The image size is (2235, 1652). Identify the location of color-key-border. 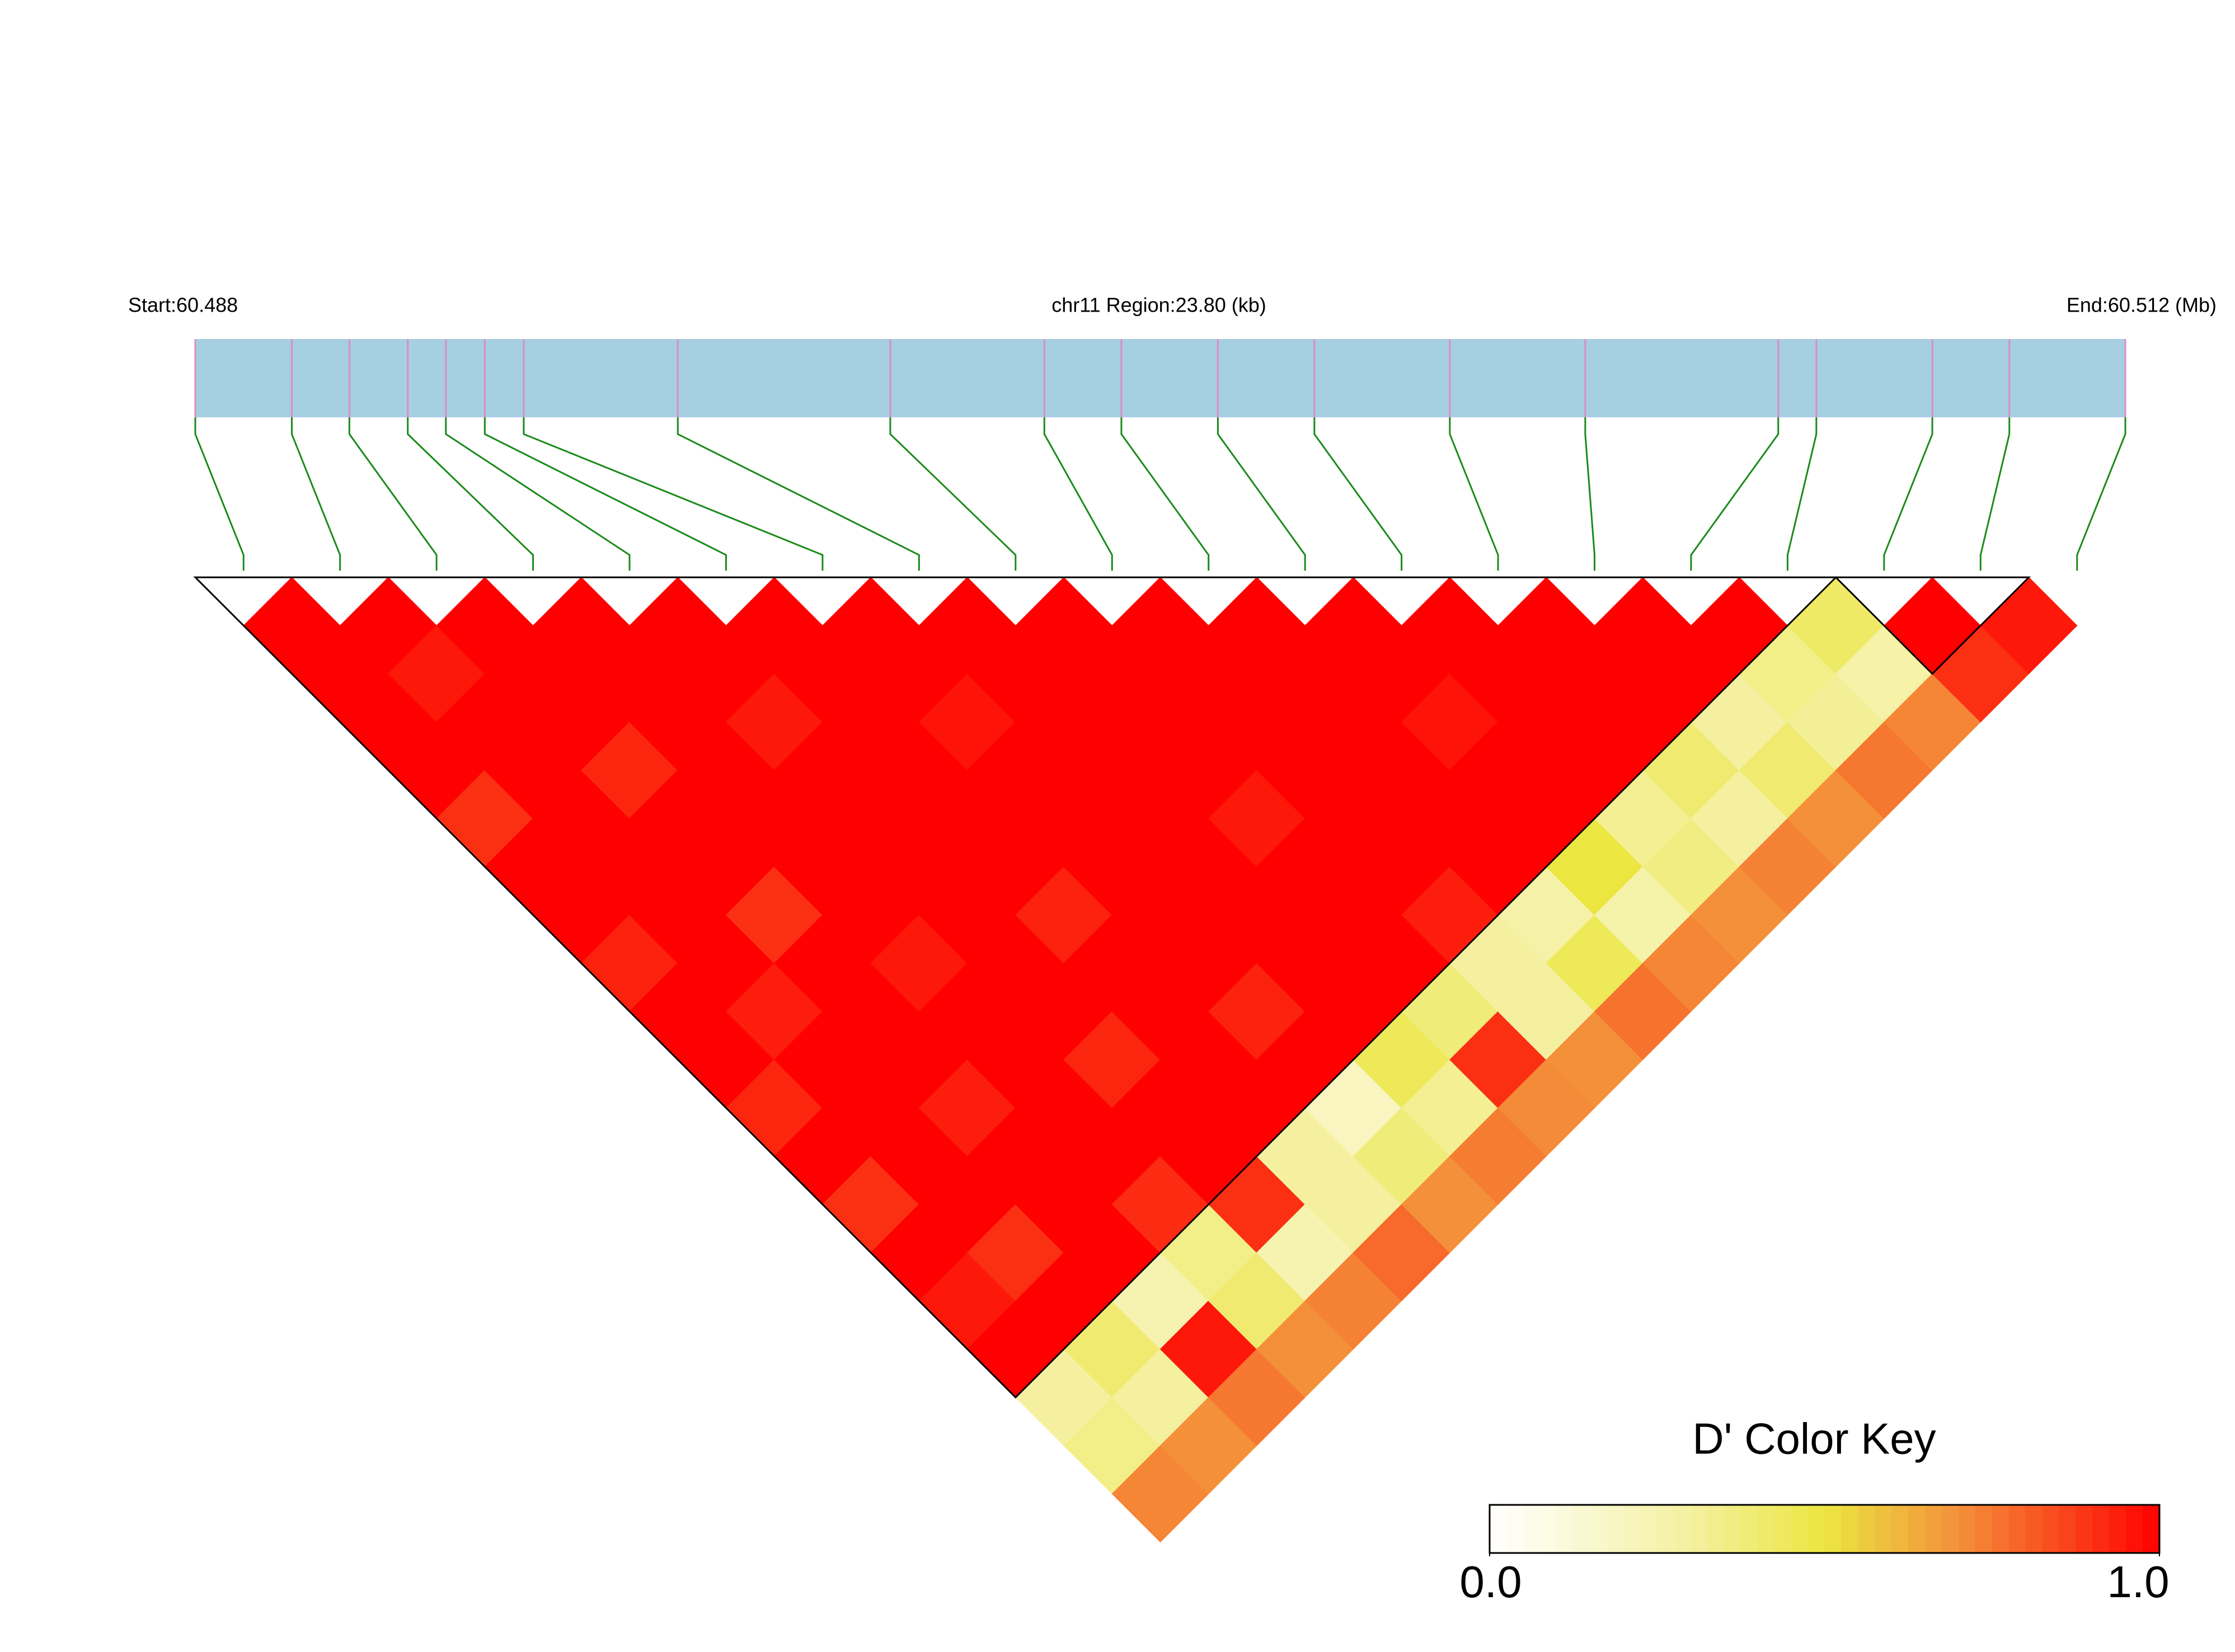
(1825, 1529).